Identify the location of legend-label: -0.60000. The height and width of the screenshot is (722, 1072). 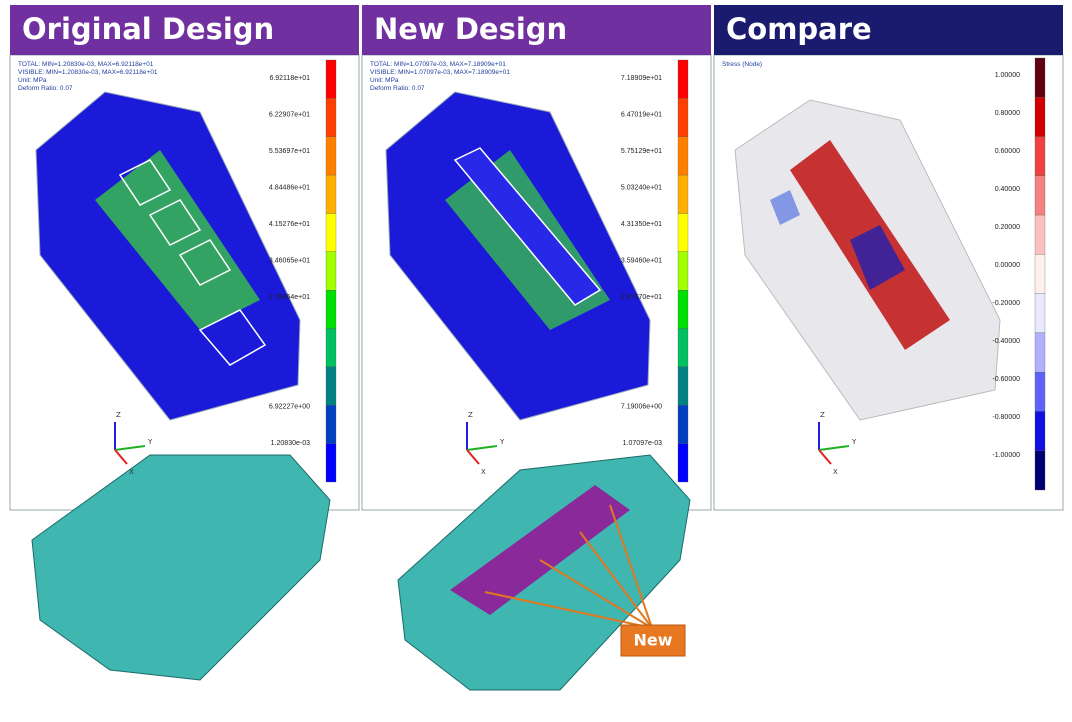
(1006, 379).